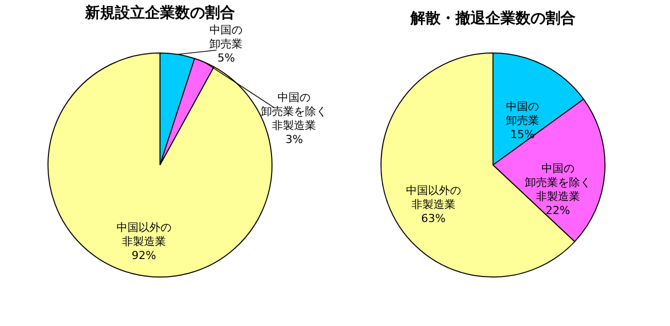 The image size is (670, 326). I want to click on chart-title: 解散・撤退企業数の割合, so click(493, 18).